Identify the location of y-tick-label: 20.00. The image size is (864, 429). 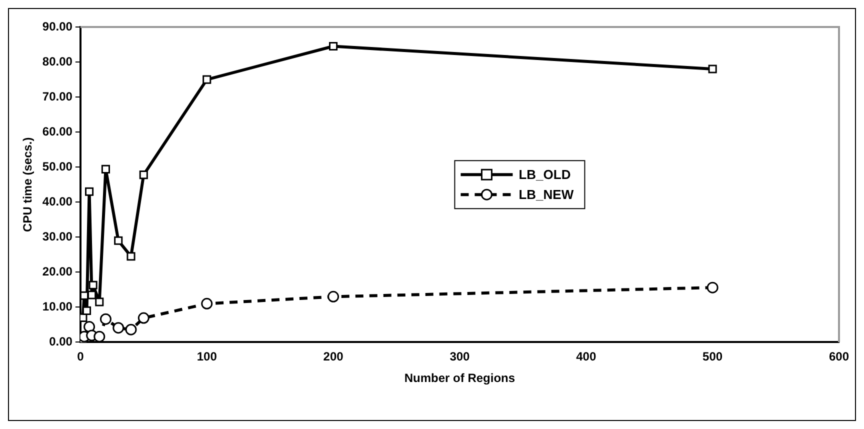
(57, 271).